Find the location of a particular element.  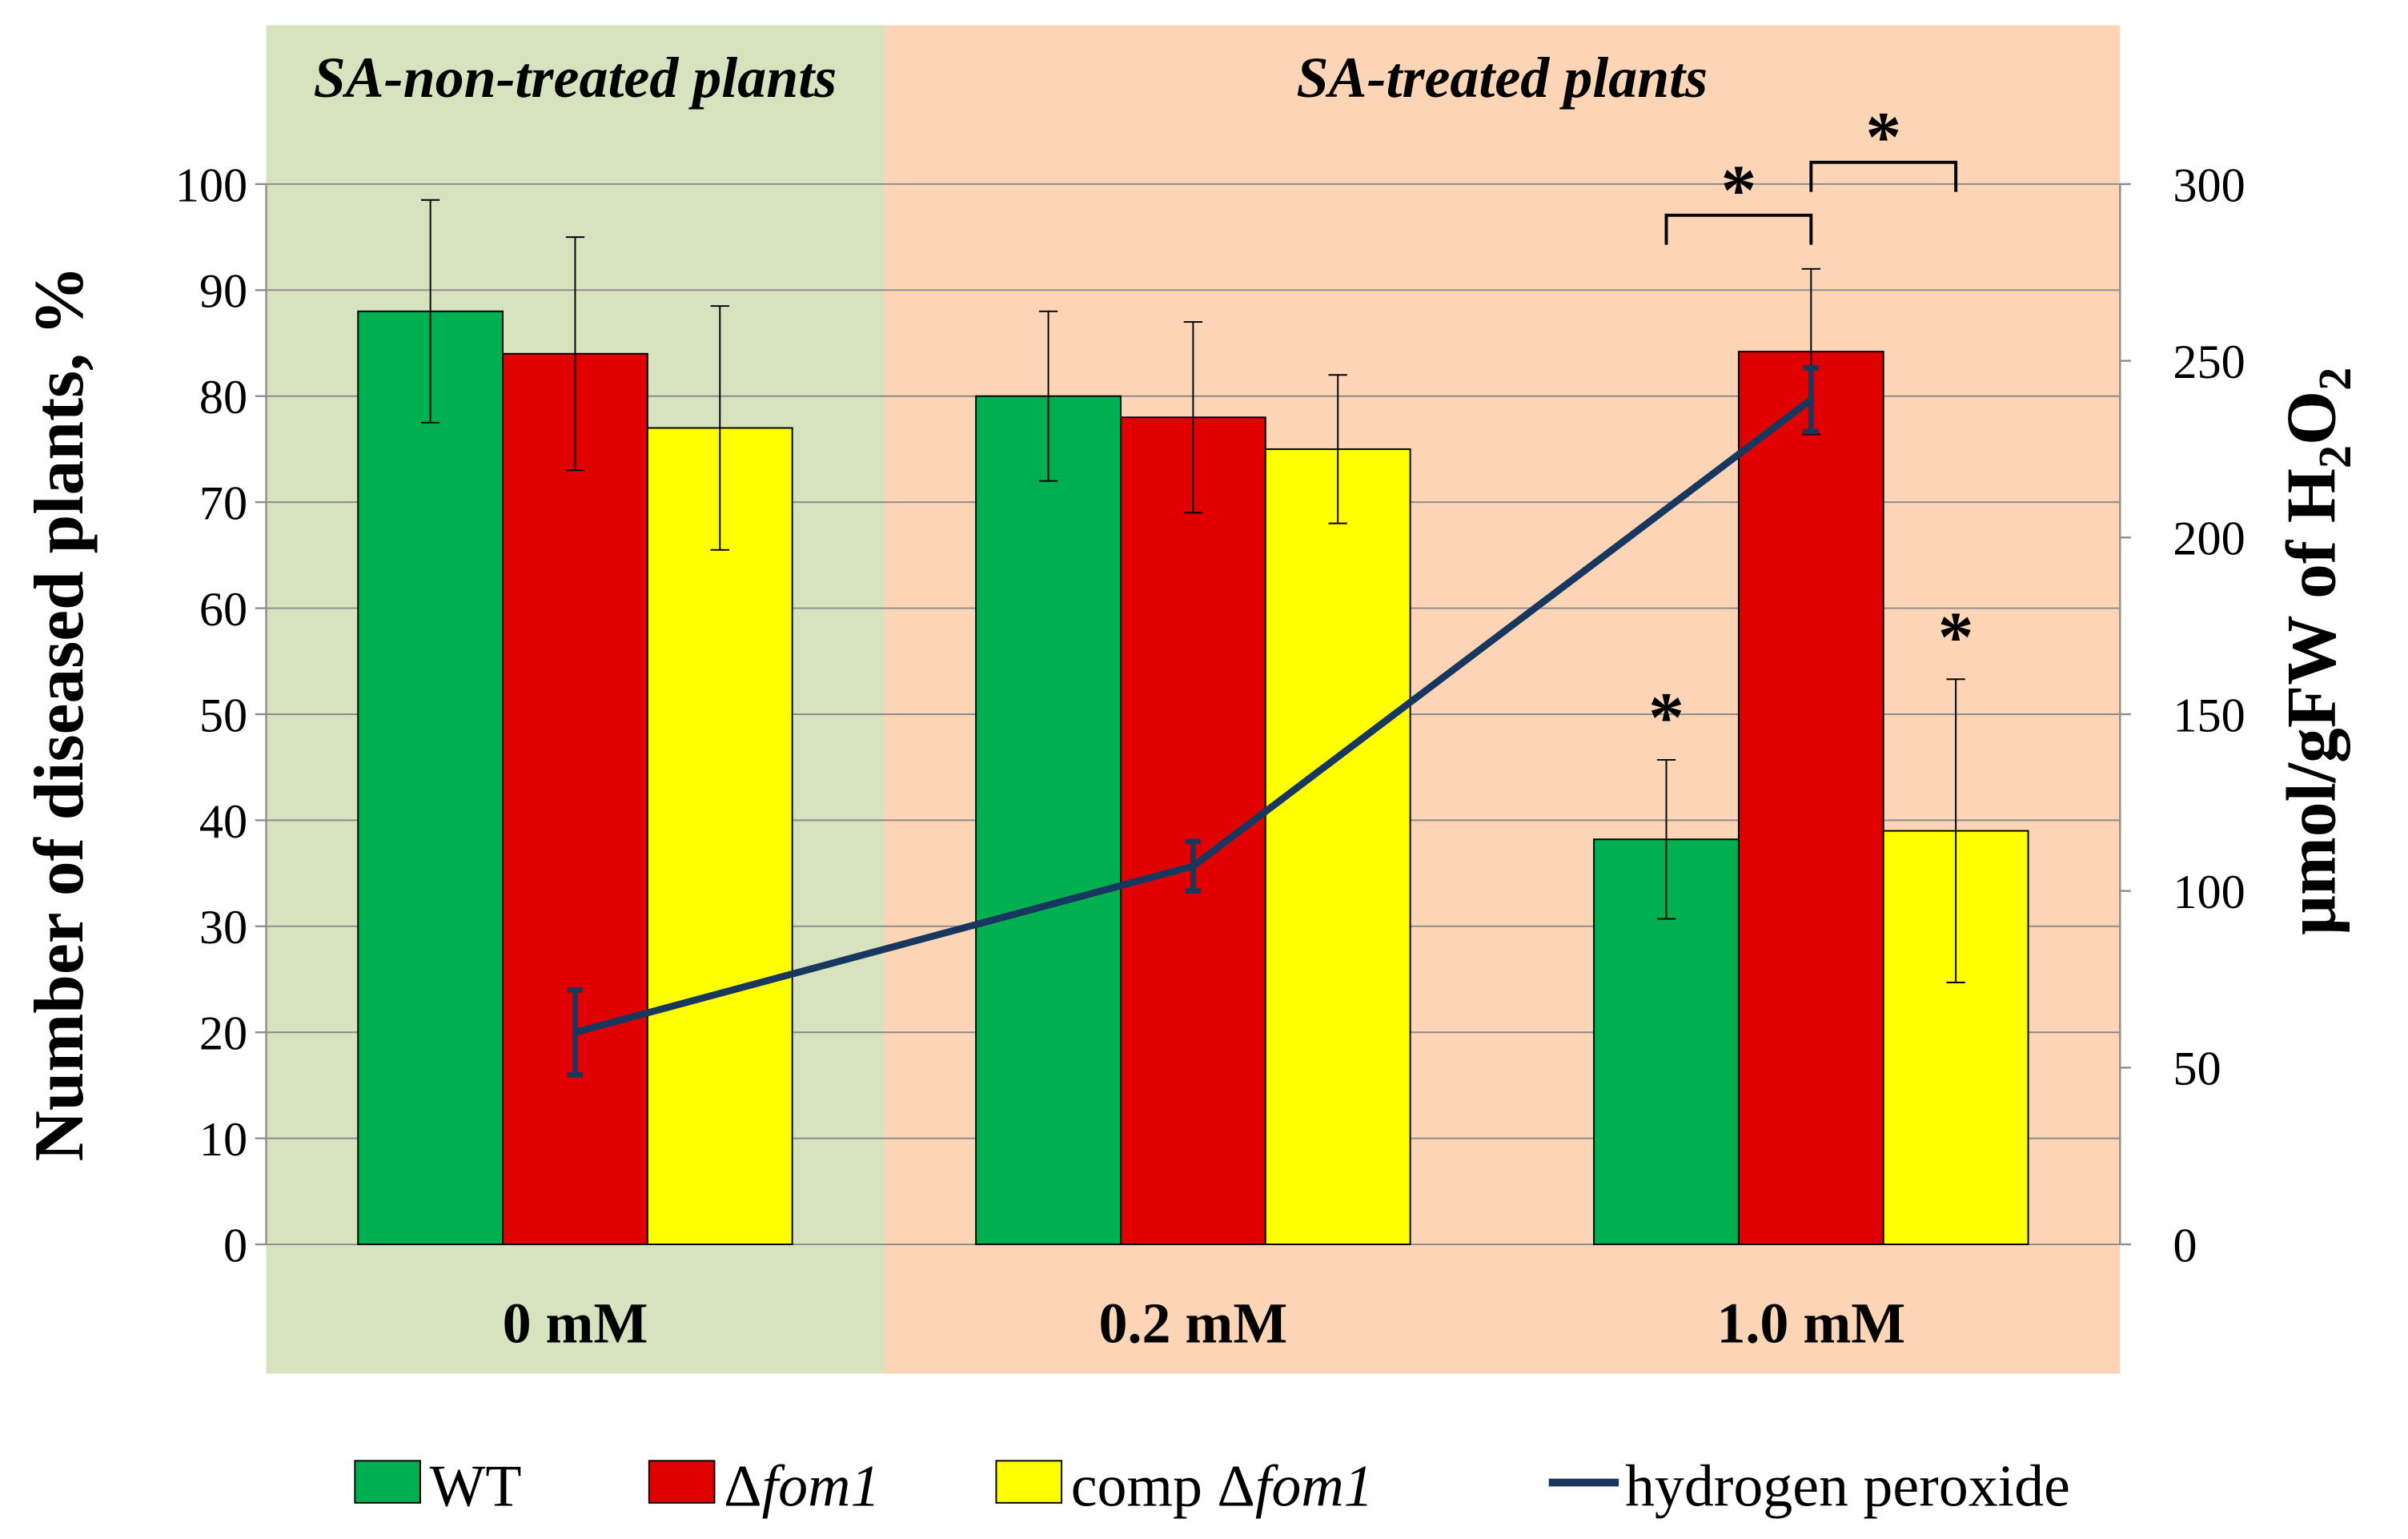

y2-tick-label-4: 200 is located at coordinates (2209, 539).